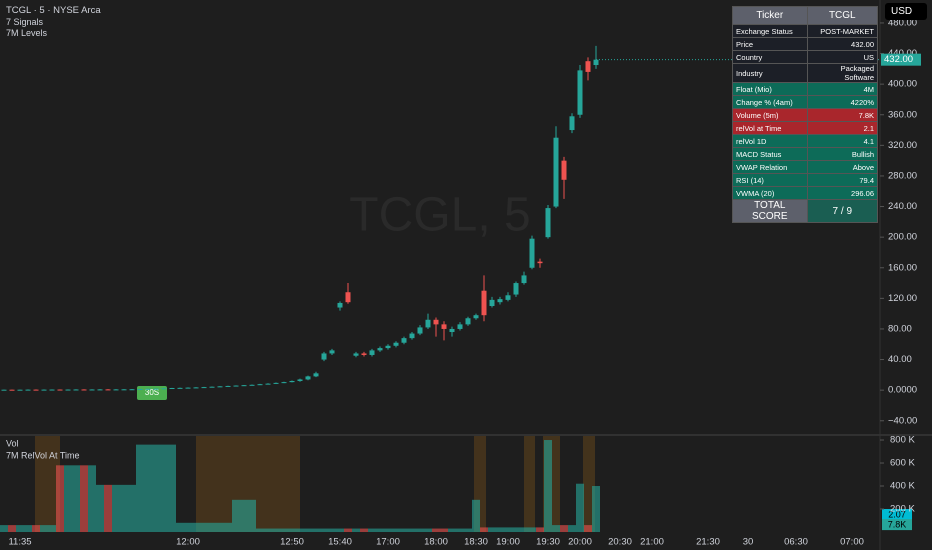 The image size is (932, 550). What do you see at coordinates (902, 440) in the screenshot?
I see `y-tick-label: 800 K` at bounding box center [902, 440].